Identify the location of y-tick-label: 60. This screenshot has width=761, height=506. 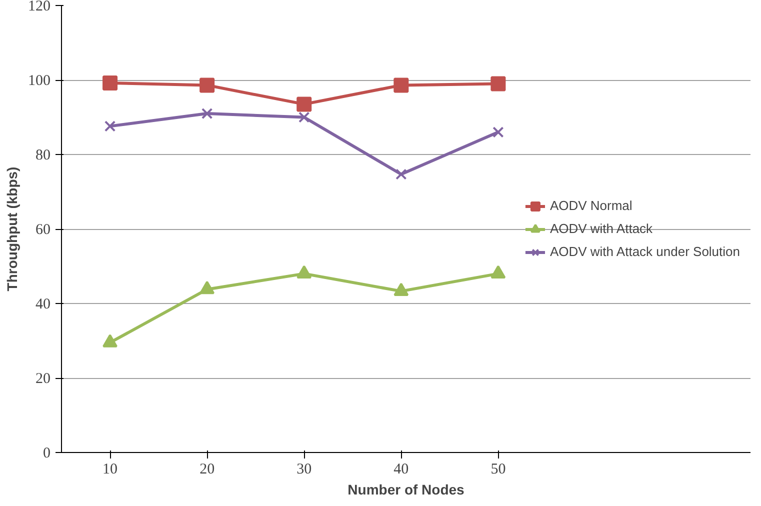
(43, 230).